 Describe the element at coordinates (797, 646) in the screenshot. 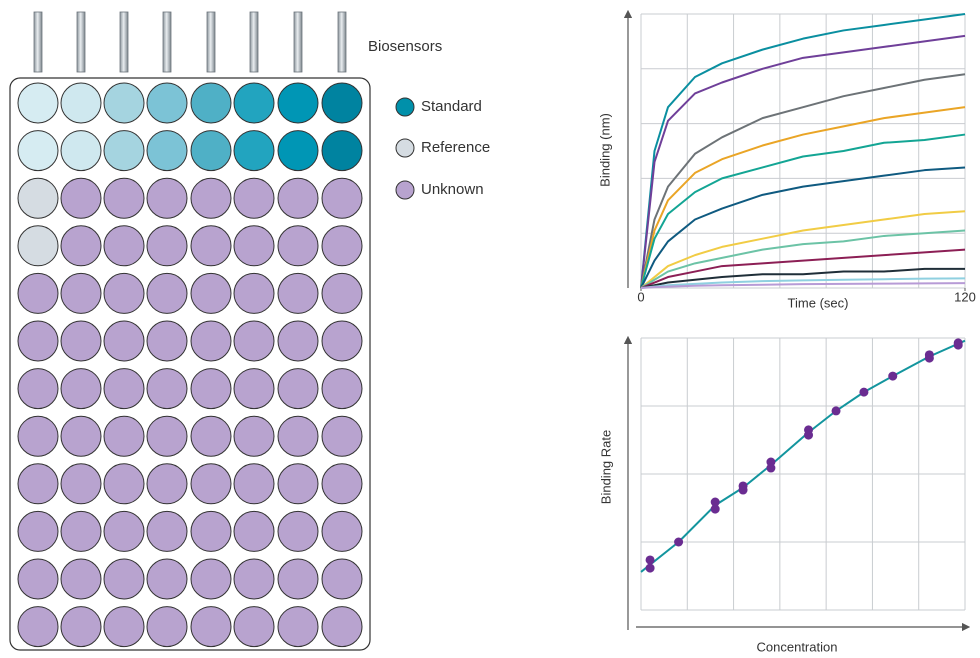

I see `x-axis-label: Concentration` at that location.